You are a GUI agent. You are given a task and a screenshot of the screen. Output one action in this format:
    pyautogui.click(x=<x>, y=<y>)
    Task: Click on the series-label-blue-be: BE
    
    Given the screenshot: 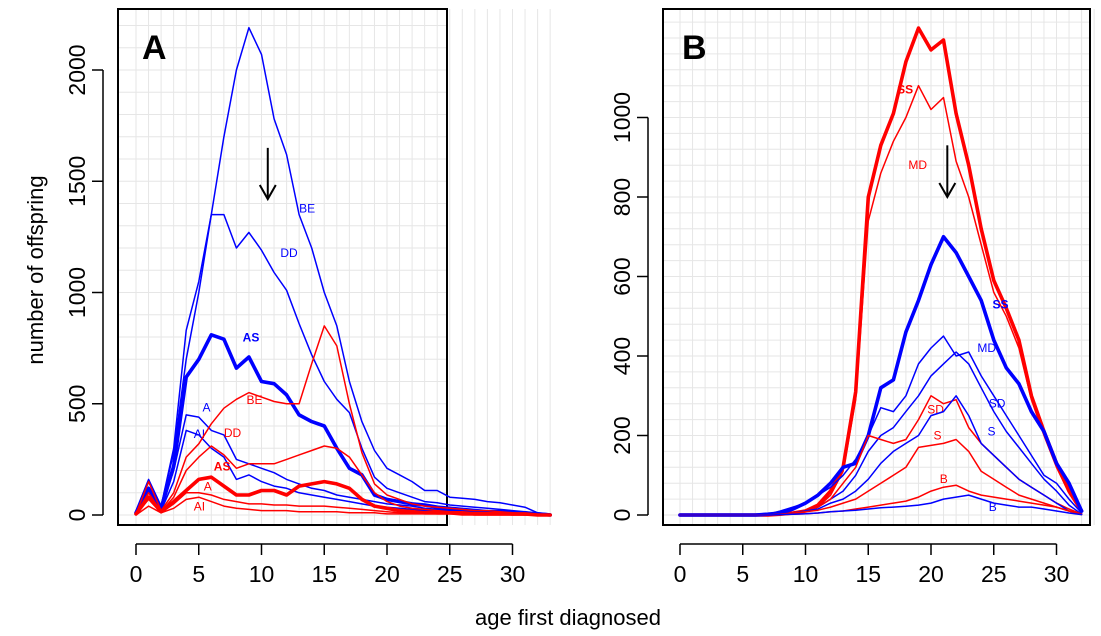 What is the action you would take?
    pyautogui.click(x=307, y=208)
    